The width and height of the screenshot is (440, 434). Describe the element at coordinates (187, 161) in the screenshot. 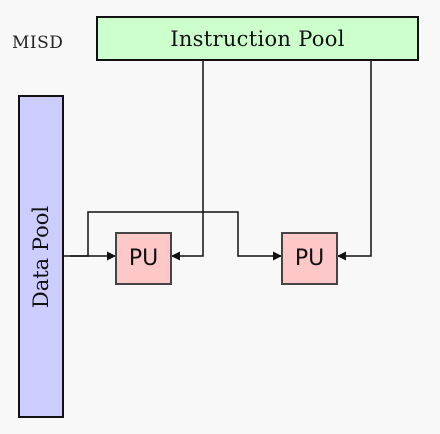

I see `instruction-to-pu1-line` at that location.